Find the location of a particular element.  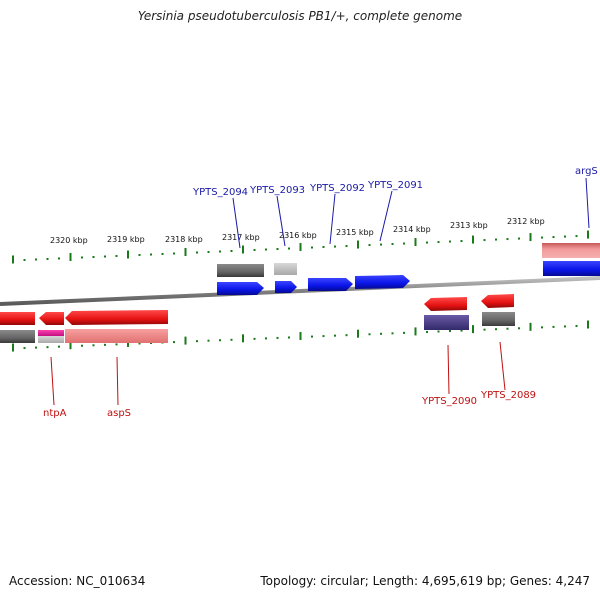

gene-label-yPTS-2093: YPTS_2093 is located at coordinates (277, 190).